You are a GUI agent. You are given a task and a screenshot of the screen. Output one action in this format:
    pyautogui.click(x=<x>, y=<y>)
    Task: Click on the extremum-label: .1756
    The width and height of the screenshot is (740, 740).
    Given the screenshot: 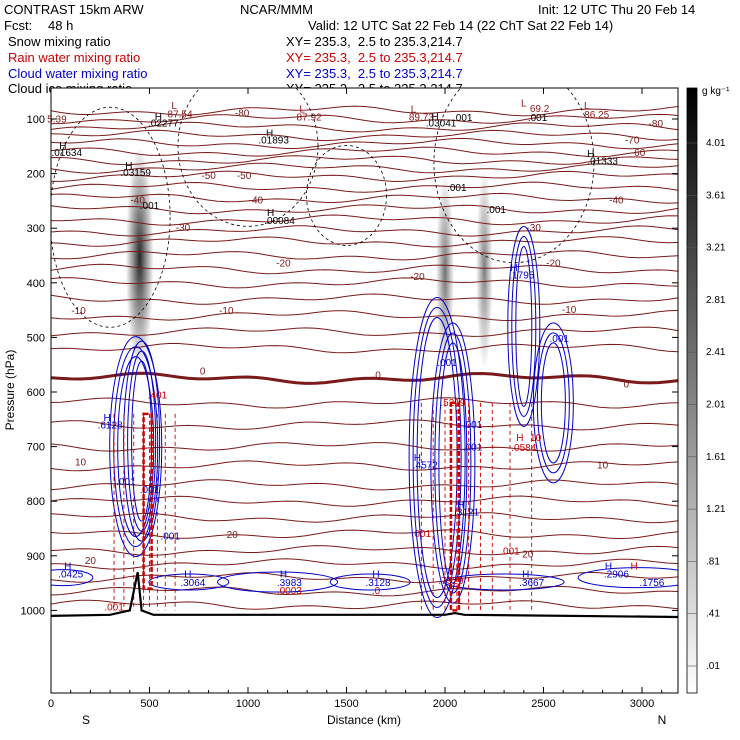 What is the action you would take?
    pyautogui.click(x=651, y=583)
    